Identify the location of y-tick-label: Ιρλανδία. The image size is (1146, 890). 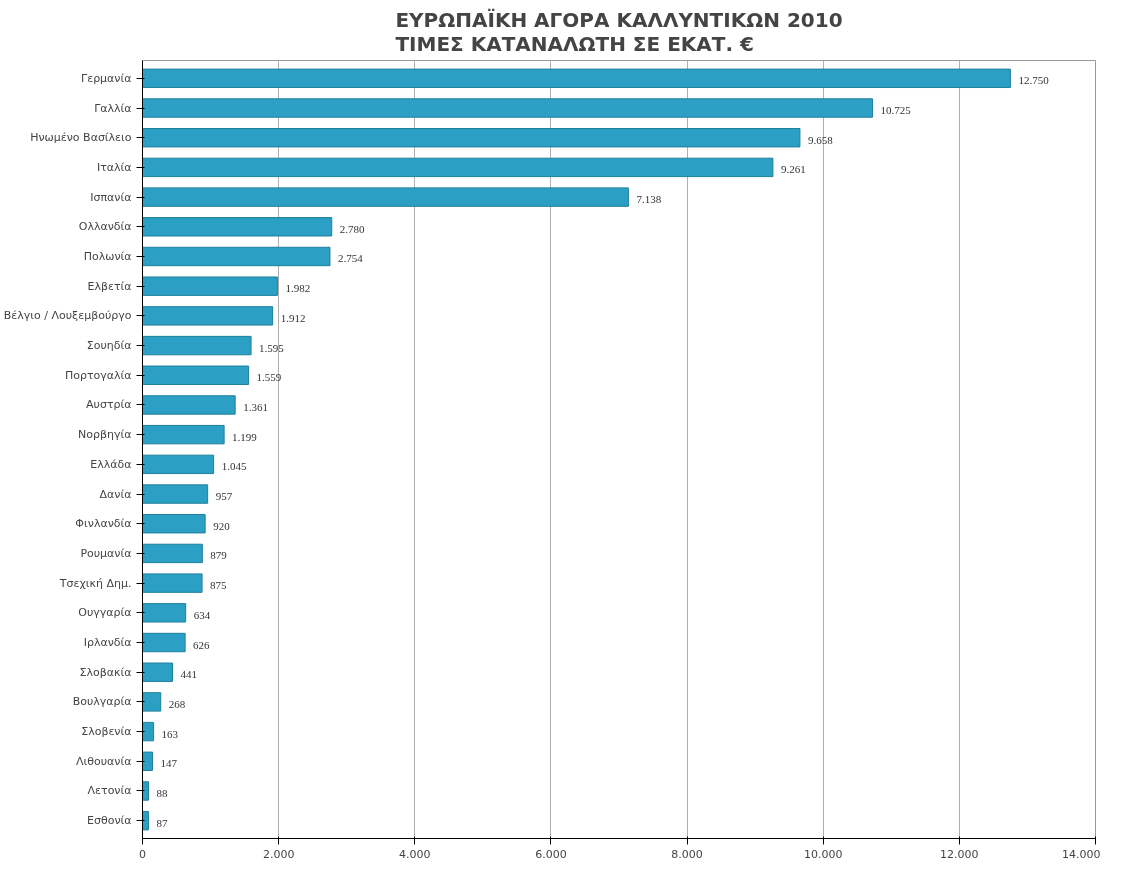
(107, 643).